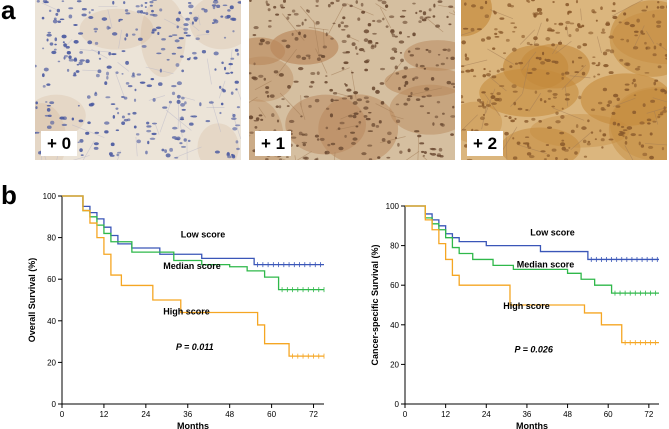  I want to click on micrograph-score-0: + 0, so click(138, 80).